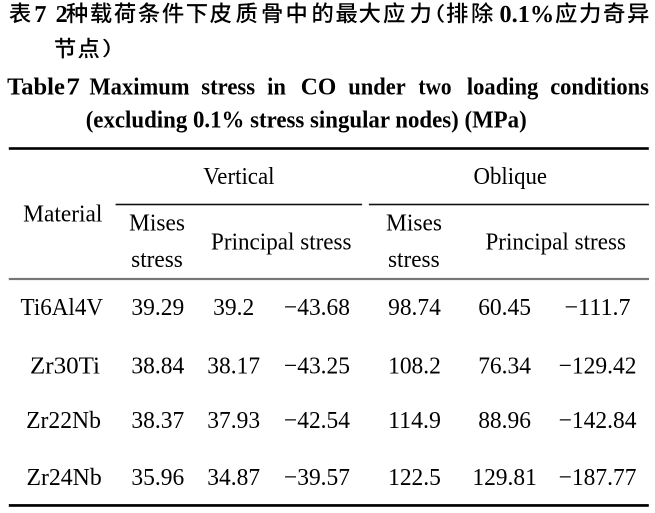  I want to click on svg-text: Vertical, so click(238, 176).